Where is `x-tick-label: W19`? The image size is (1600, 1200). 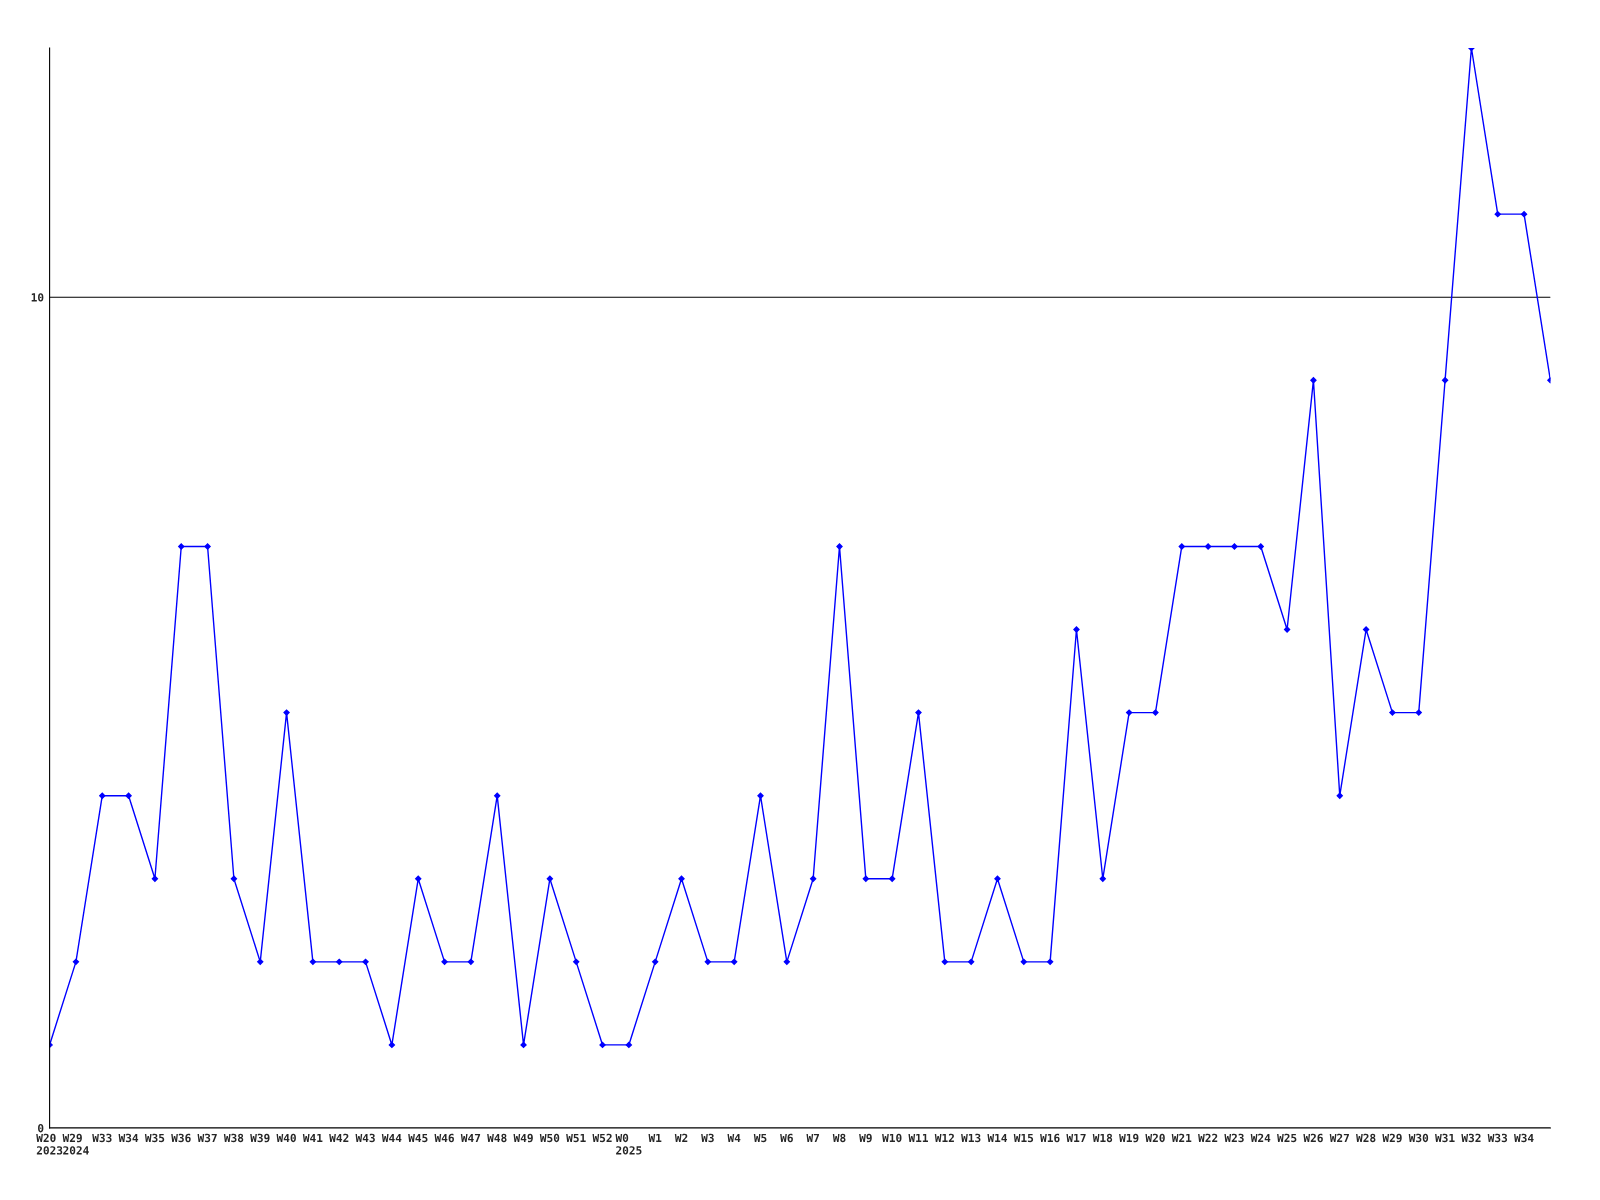
x-tick-label: W19 is located at coordinates (1129, 1138).